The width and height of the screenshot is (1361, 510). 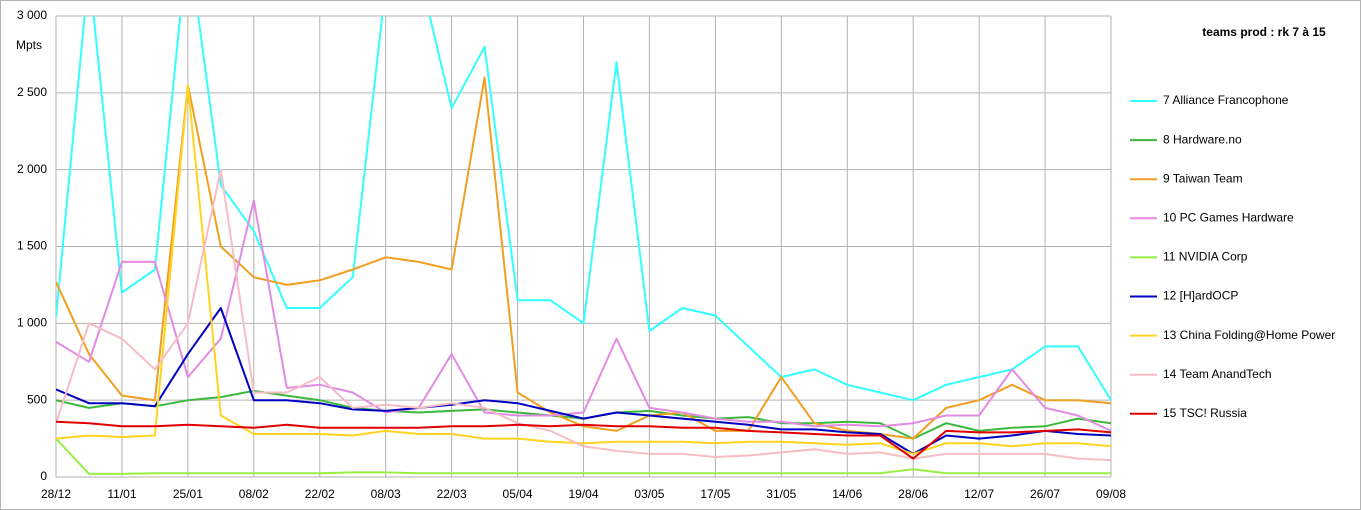 What do you see at coordinates (649, 494) in the screenshot?
I see `x-tick-label: 03/05` at bounding box center [649, 494].